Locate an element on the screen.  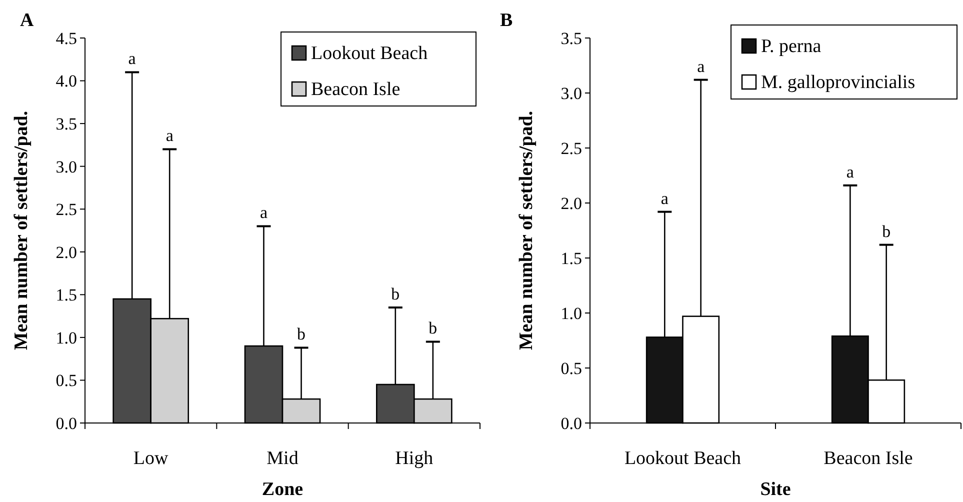
text: B is located at coordinates (506, 20).